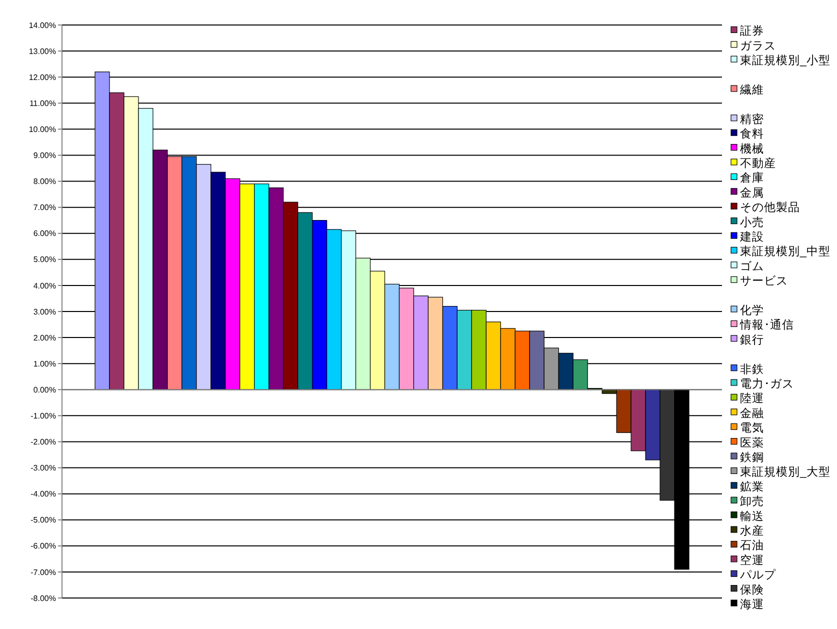 Image resolution: width=837 pixels, height=629 pixels. I want to click on y-tick-label: 10.00%, so click(42, 129).